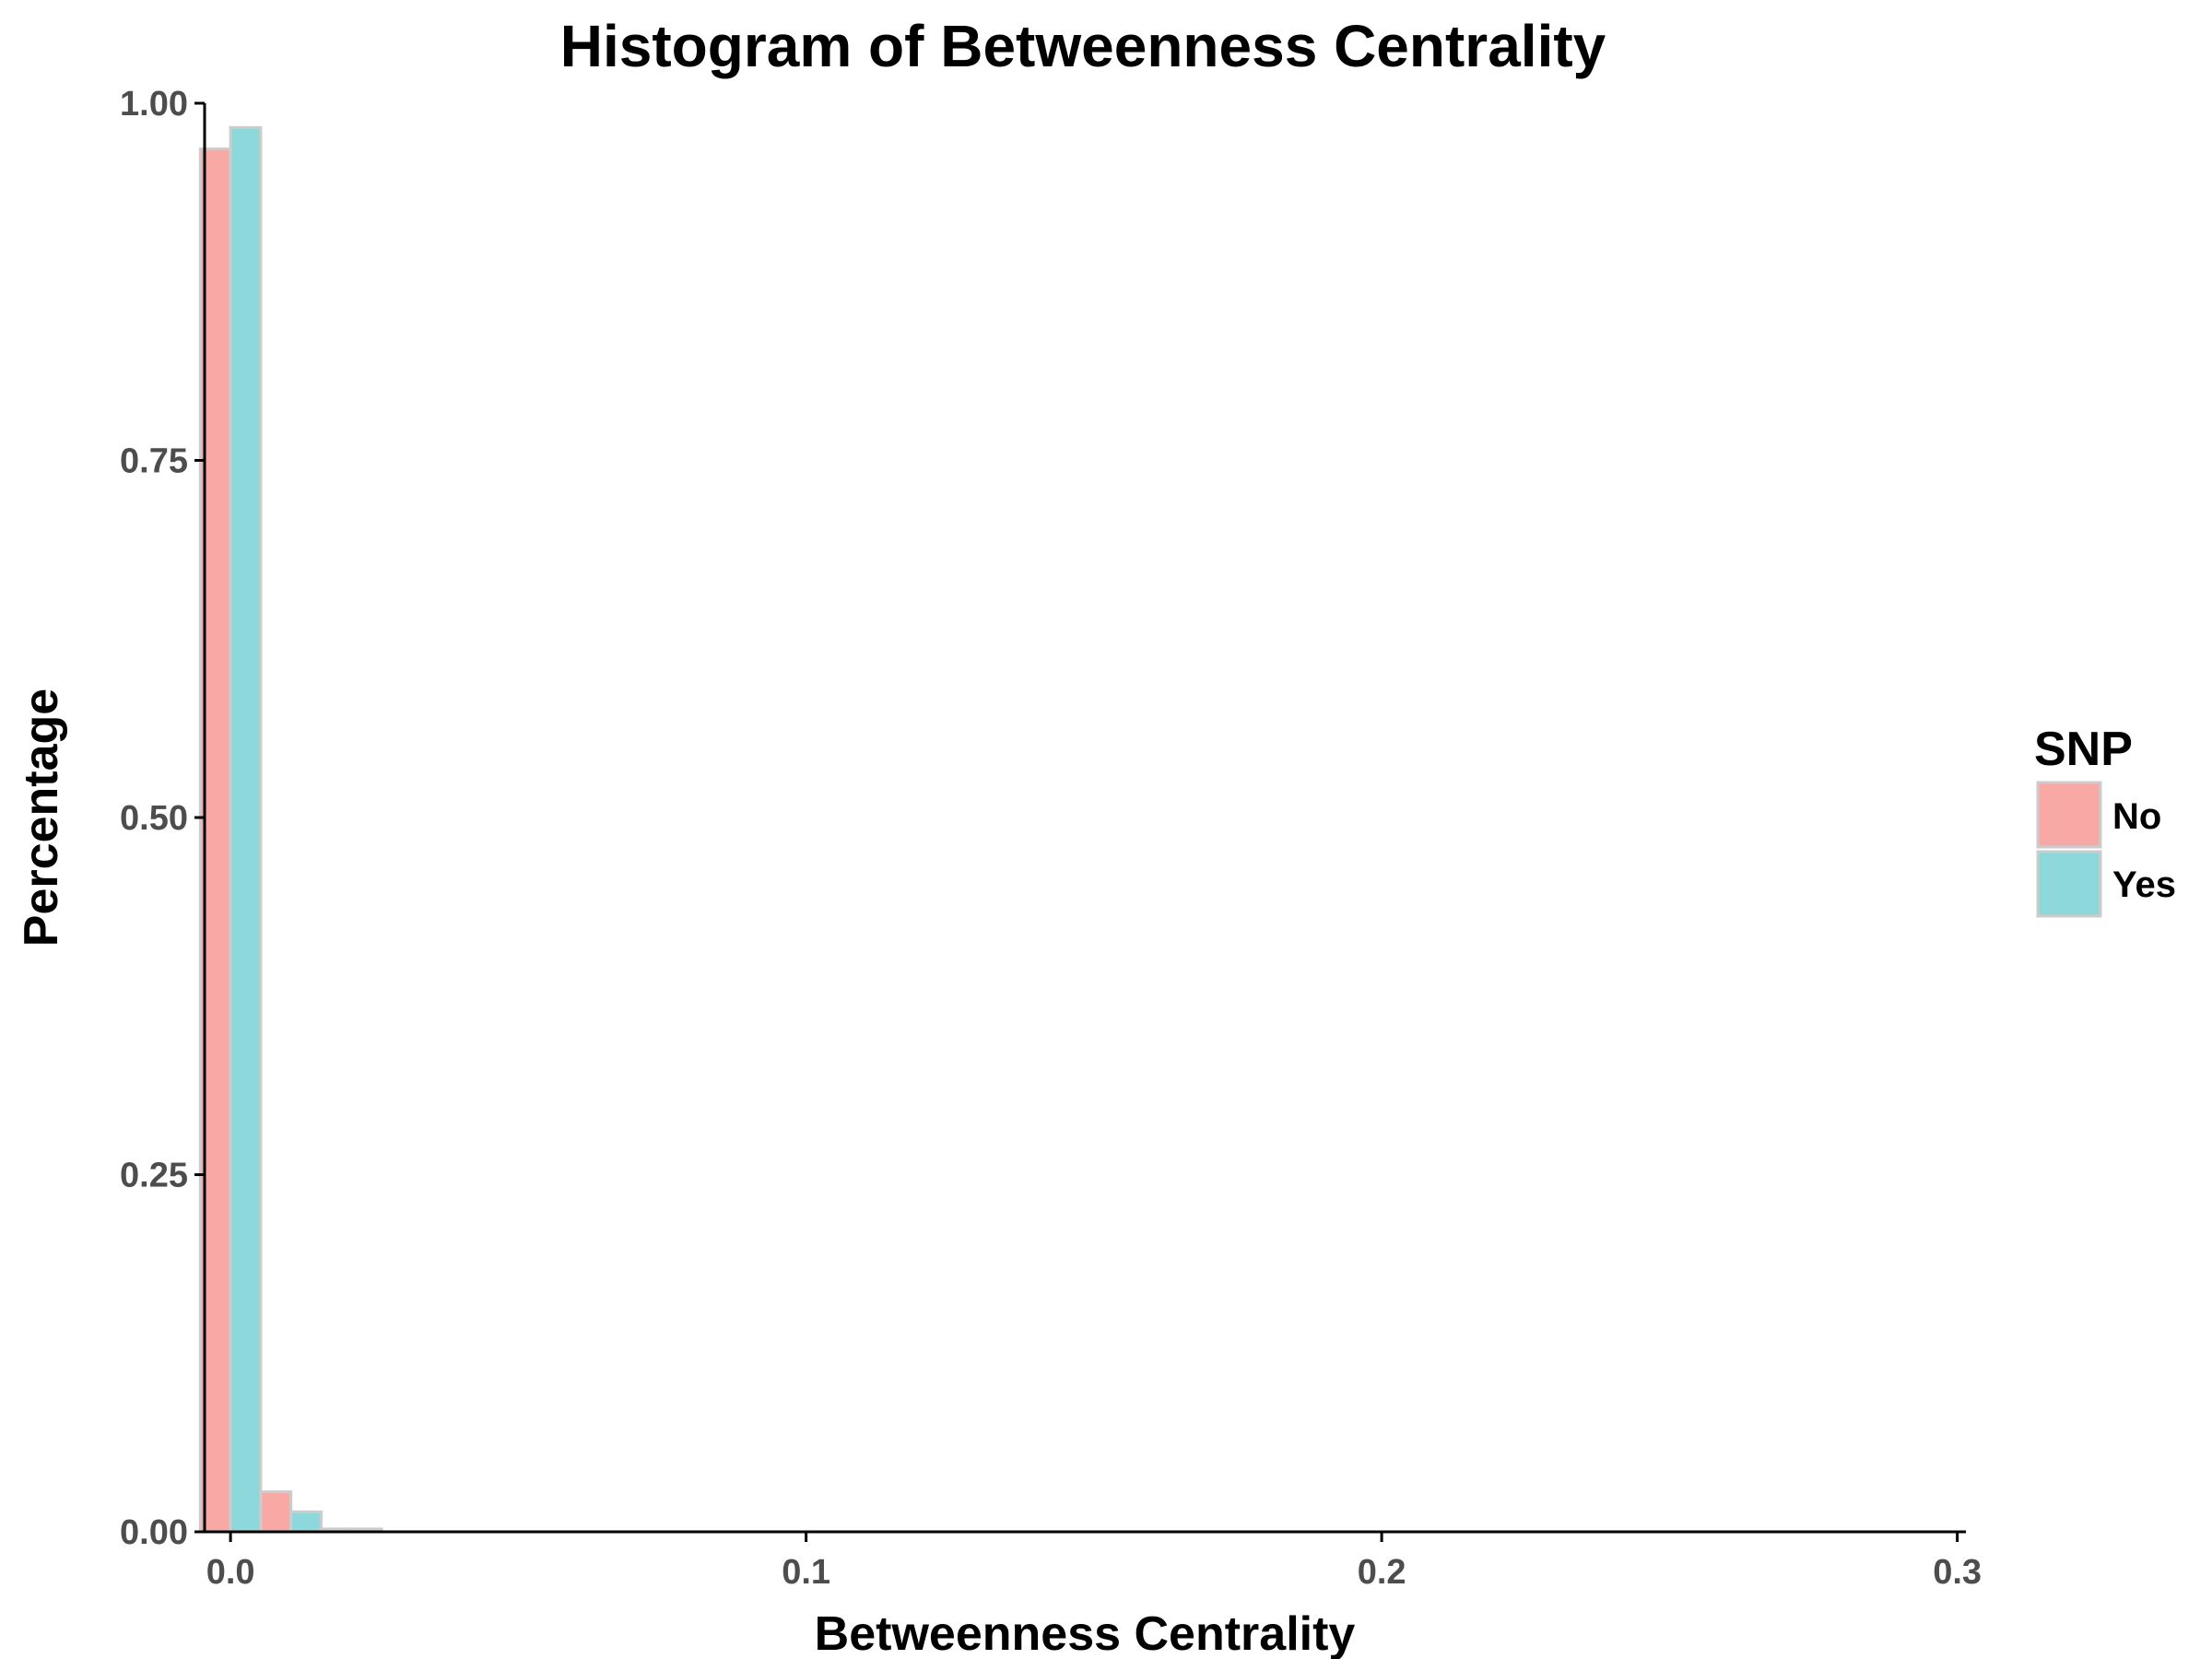 This screenshot has width=2212, height=1659. I want to click on y-tick-label: 0.50, so click(154, 818).